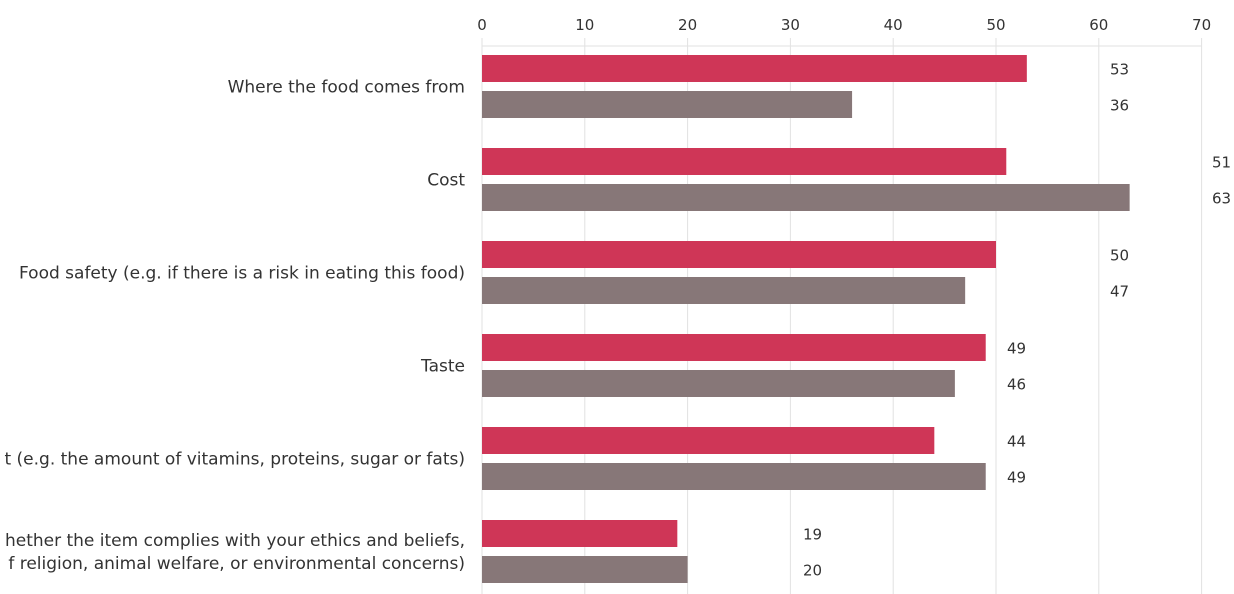 This screenshot has width=1234, height=594. I want to click on x-tick-label: 0, so click(482, 25).